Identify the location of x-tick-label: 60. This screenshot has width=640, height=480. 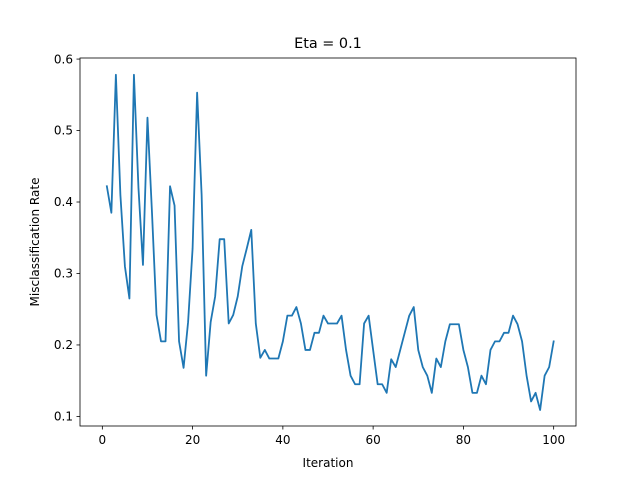
(372, 440).